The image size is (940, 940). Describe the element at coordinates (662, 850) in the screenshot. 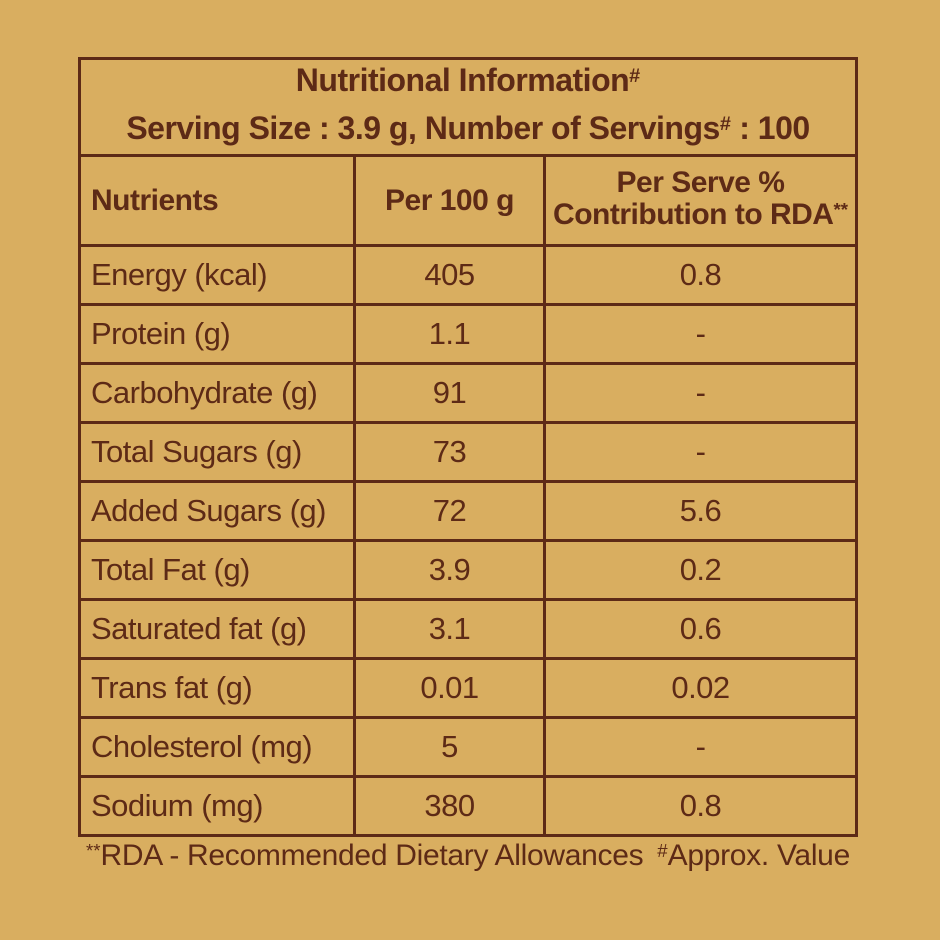

I see `approx-footnote-superscript: #` at that location.